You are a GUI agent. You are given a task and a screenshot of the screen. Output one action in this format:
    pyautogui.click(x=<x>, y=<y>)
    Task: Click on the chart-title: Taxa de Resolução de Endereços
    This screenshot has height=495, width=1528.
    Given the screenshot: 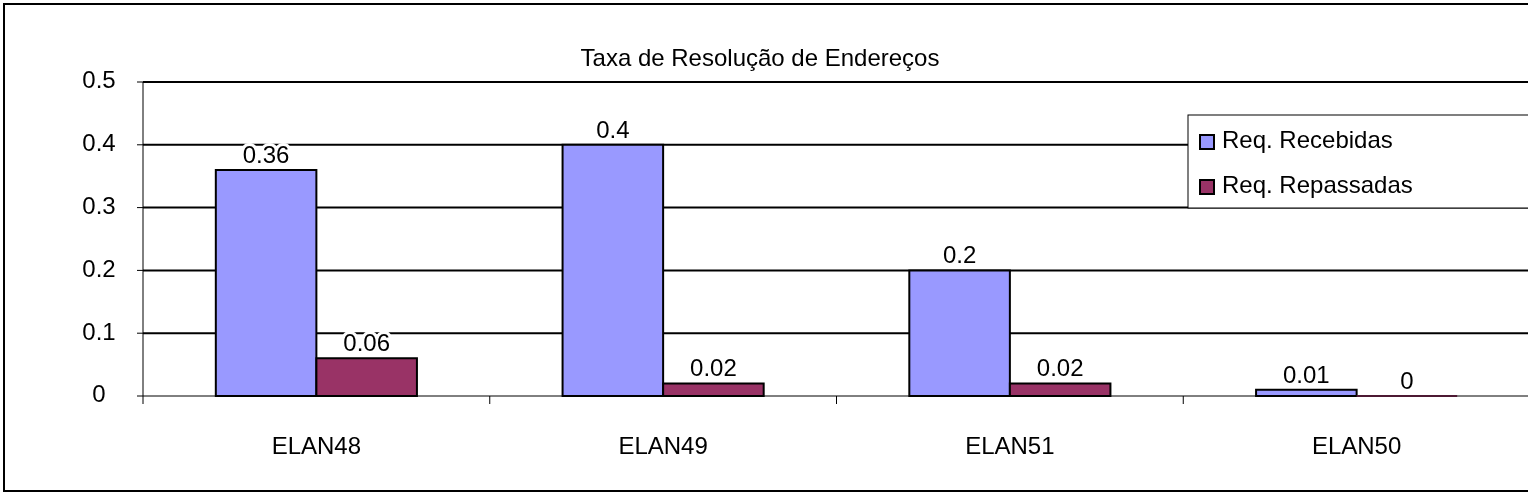 What is the action you would take?
    pyautogui.click(x=760, y=57)
    